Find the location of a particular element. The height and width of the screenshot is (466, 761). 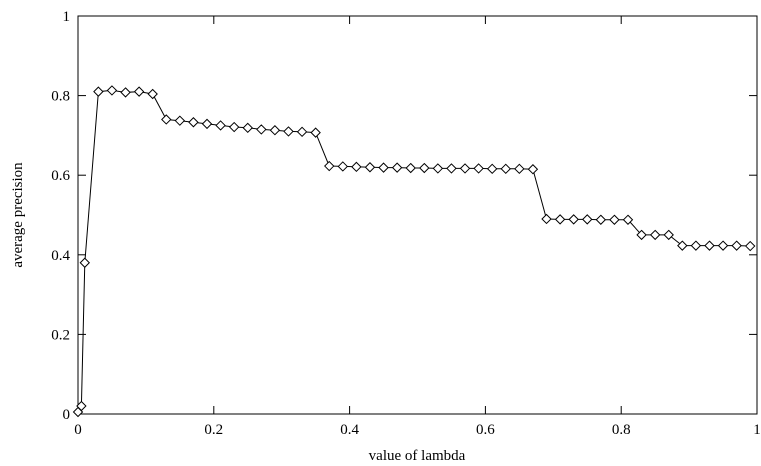

y-tick-label: 0.4 is located at coordinates (60, 256).